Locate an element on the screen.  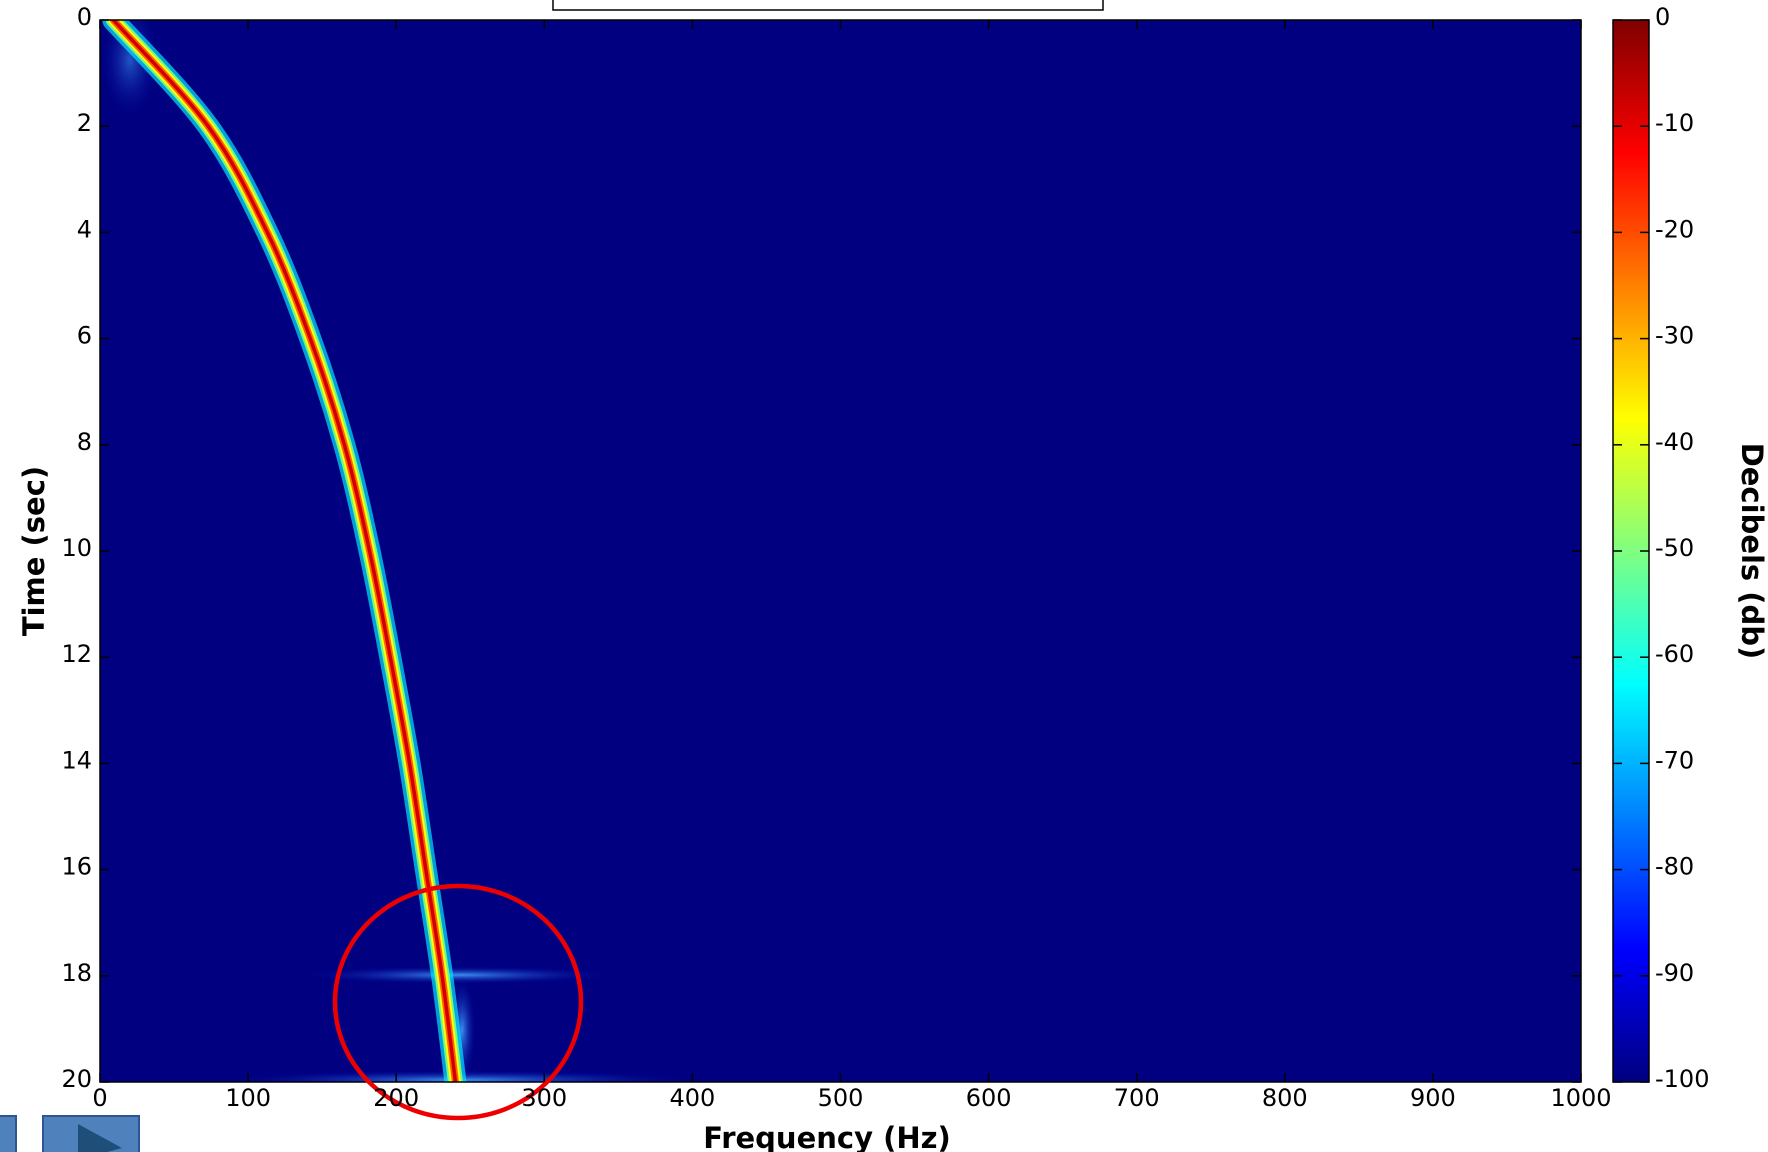
title-box is located at coordinates (828, 5).